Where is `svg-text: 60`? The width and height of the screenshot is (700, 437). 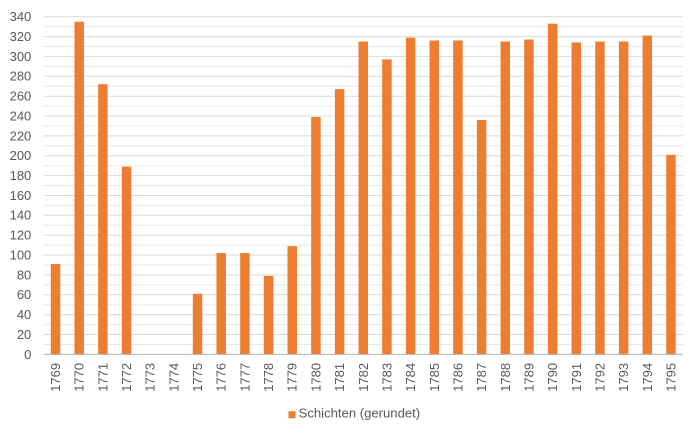 svg-text: 60 is located at coordinates (24, 294).